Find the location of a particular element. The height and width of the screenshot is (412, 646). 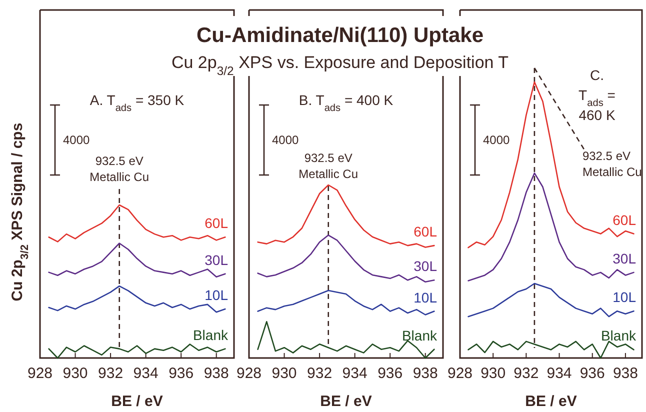

text: B. T$_{ads}$ = 400 K is located at coordinates (346, 103).